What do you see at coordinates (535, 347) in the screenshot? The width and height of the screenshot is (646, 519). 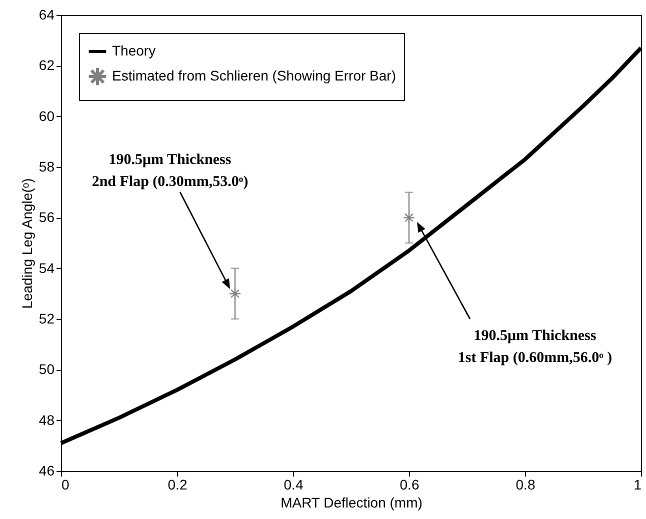 I see `annotation: 190.5μm Thickness 1st Flap (0.60mm,56.0ᵒ )` at bounding box center [535, 347].